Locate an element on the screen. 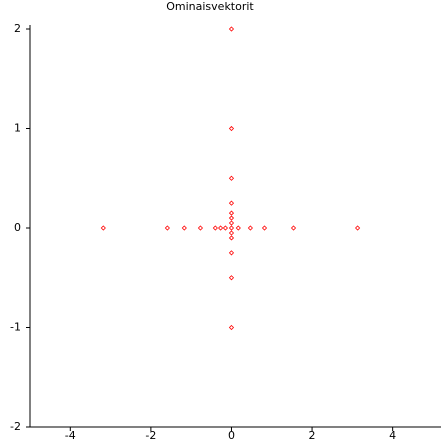 This screenshot has height=445, width=445. x-tick-label: 4 is located at coordinates (392, 435).